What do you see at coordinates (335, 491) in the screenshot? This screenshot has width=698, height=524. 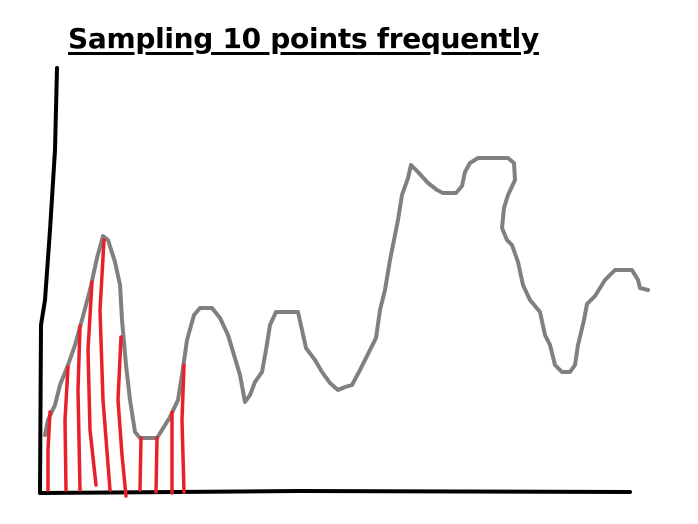 I see `x-axis` at bounding box center [335, 491].